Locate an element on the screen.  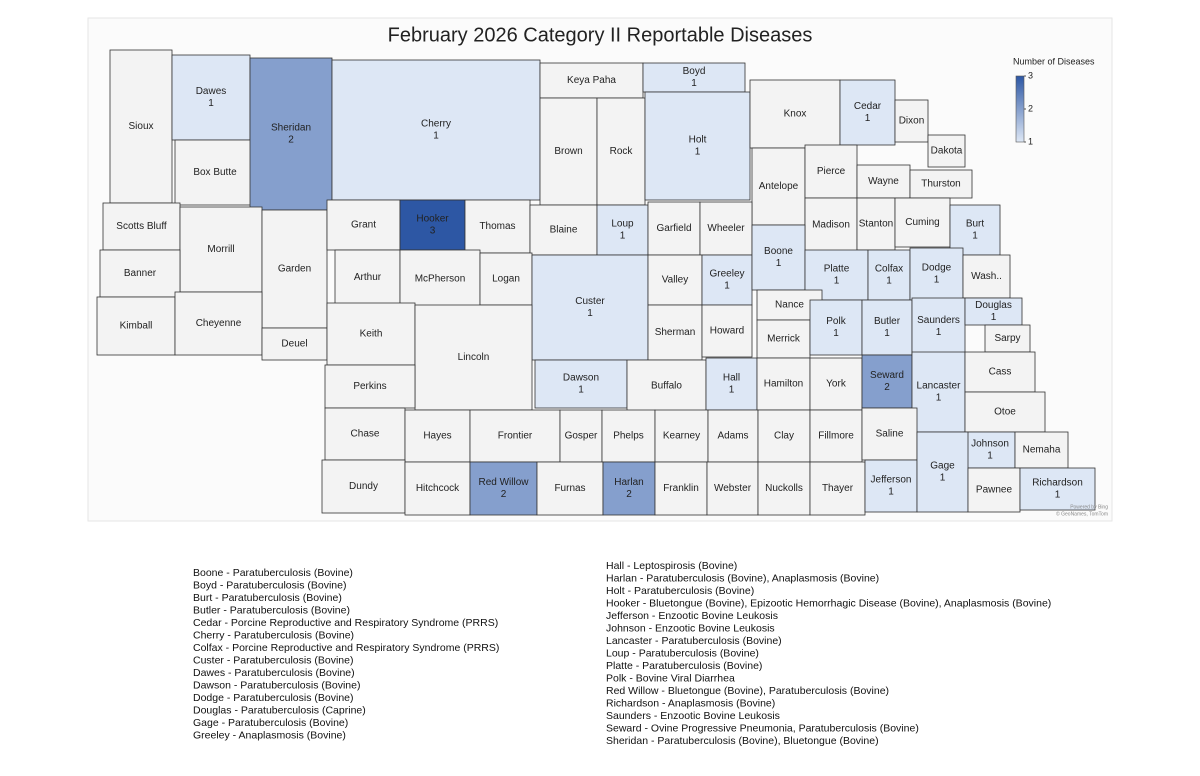
county-name: Thomas is located at coordinates (497, 226).